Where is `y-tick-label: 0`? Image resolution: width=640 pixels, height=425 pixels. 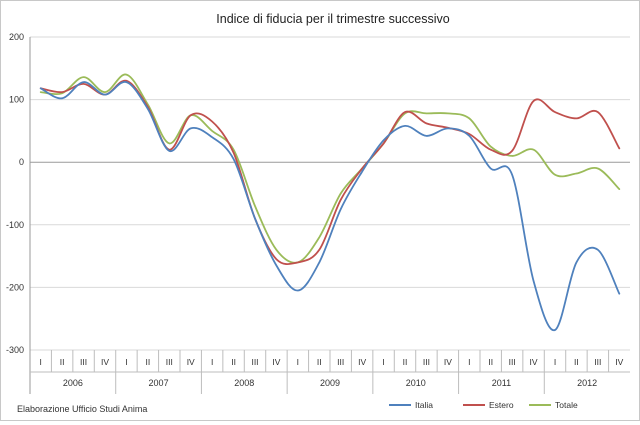 y-tick-label: 0 is located at coordinates (21, 162).